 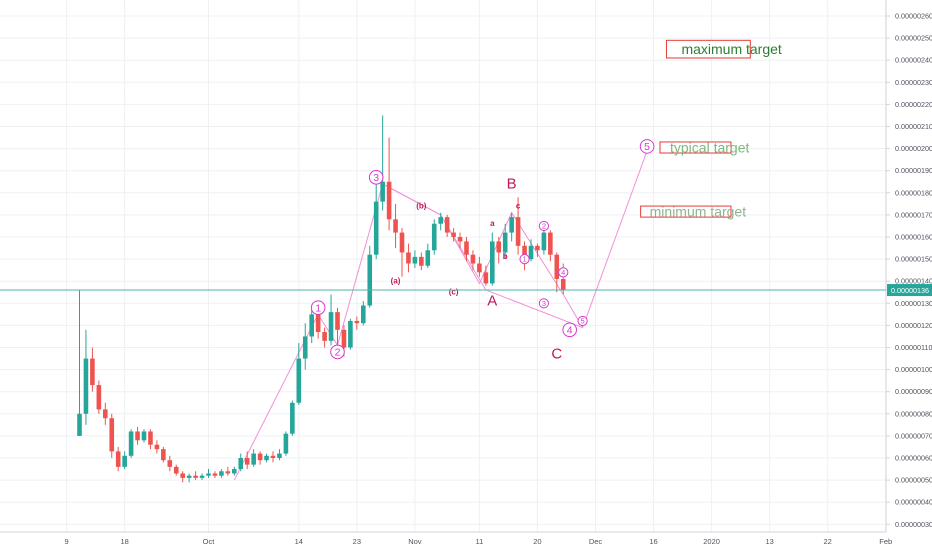 What do you see at coordinates (209, 541) in the screenshot?
I see `time-tick-label: Oct` at bounding box center [209, 541].